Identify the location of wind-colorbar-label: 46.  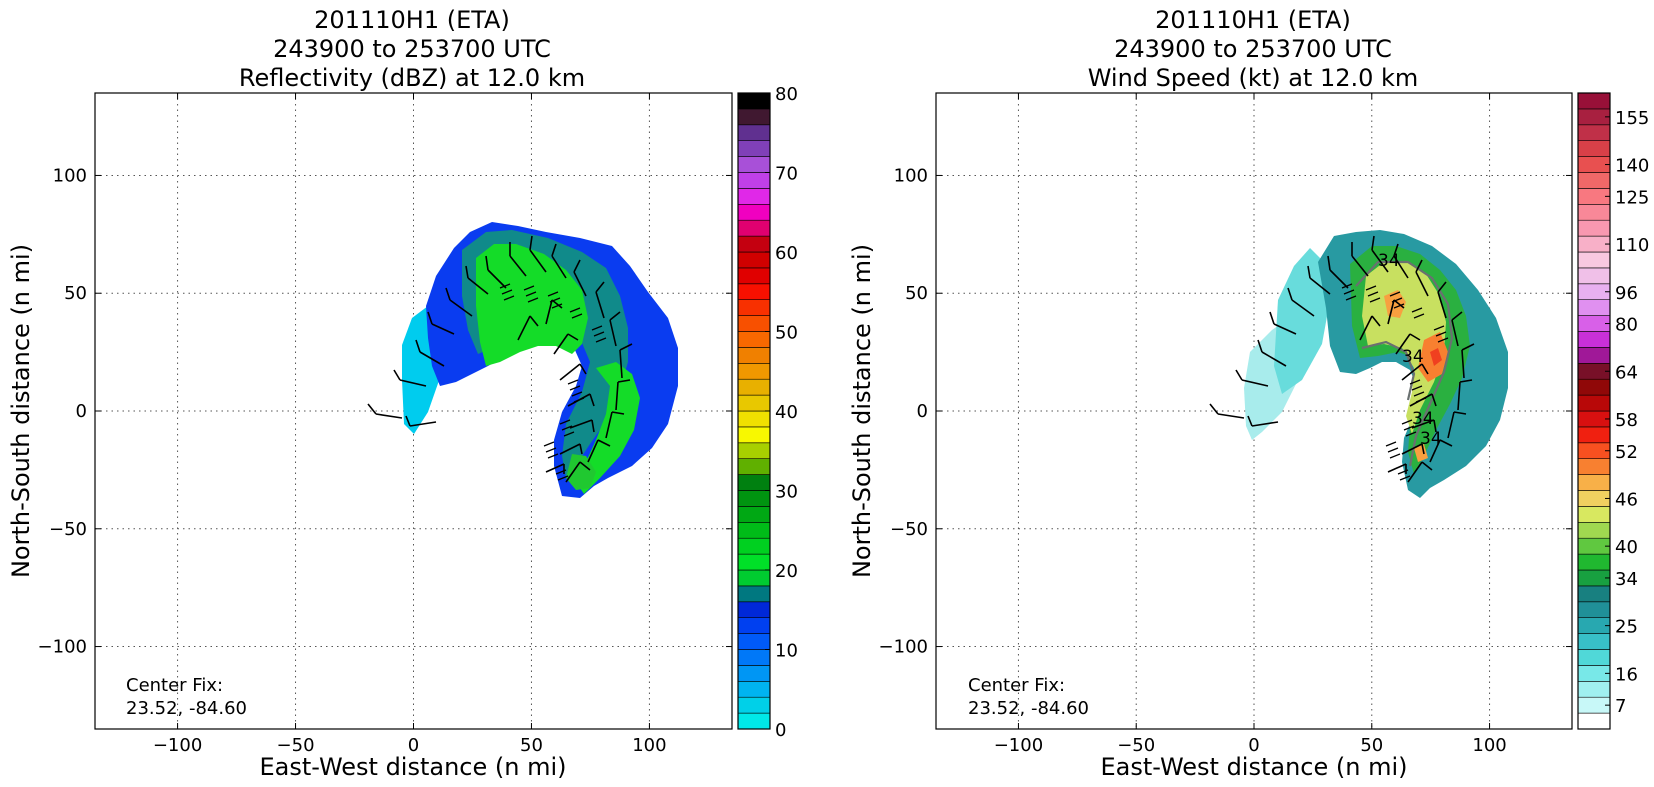
(1626, 499).